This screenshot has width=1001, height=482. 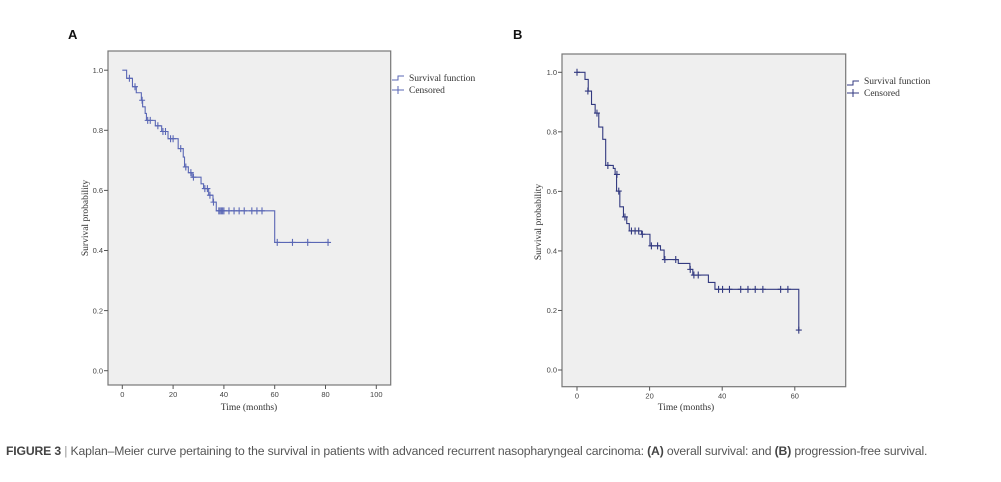 I want to click on x-axis-title-a: Time (months), so click(x=249, y=407).